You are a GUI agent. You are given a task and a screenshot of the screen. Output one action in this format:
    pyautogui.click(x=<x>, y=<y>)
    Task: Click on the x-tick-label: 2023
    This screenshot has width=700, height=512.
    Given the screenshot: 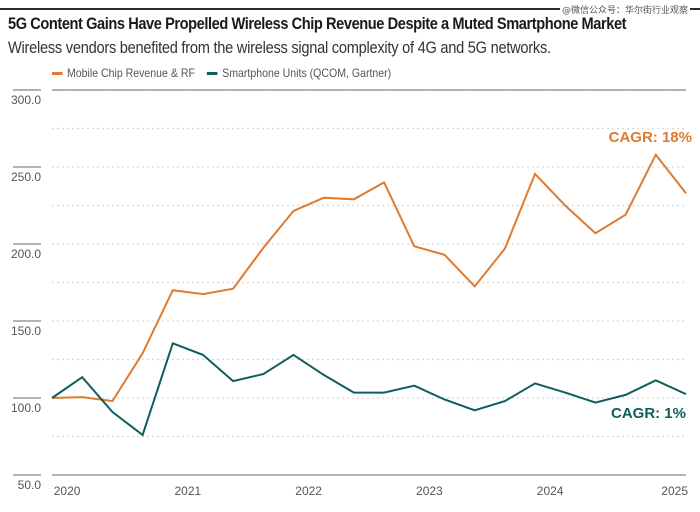 What is the action you would take?
    pyautogui.click(x=429, y=491)
    